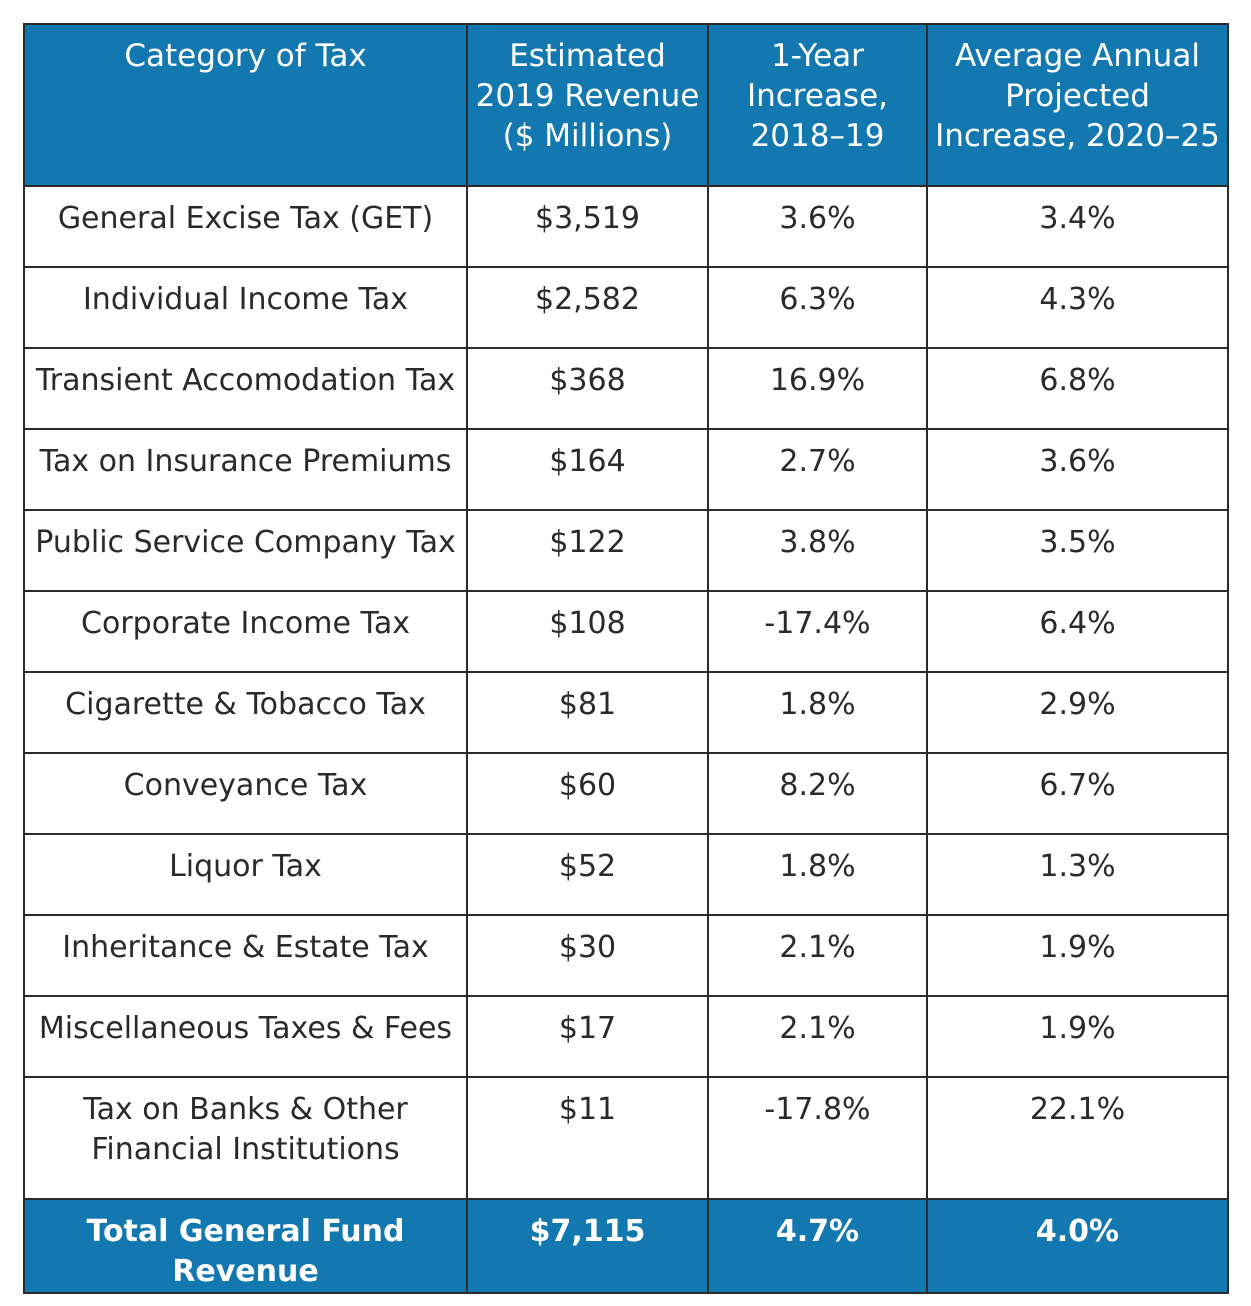  I want to click on total-one-year-cell: 4.7%, so click(817, 1246).